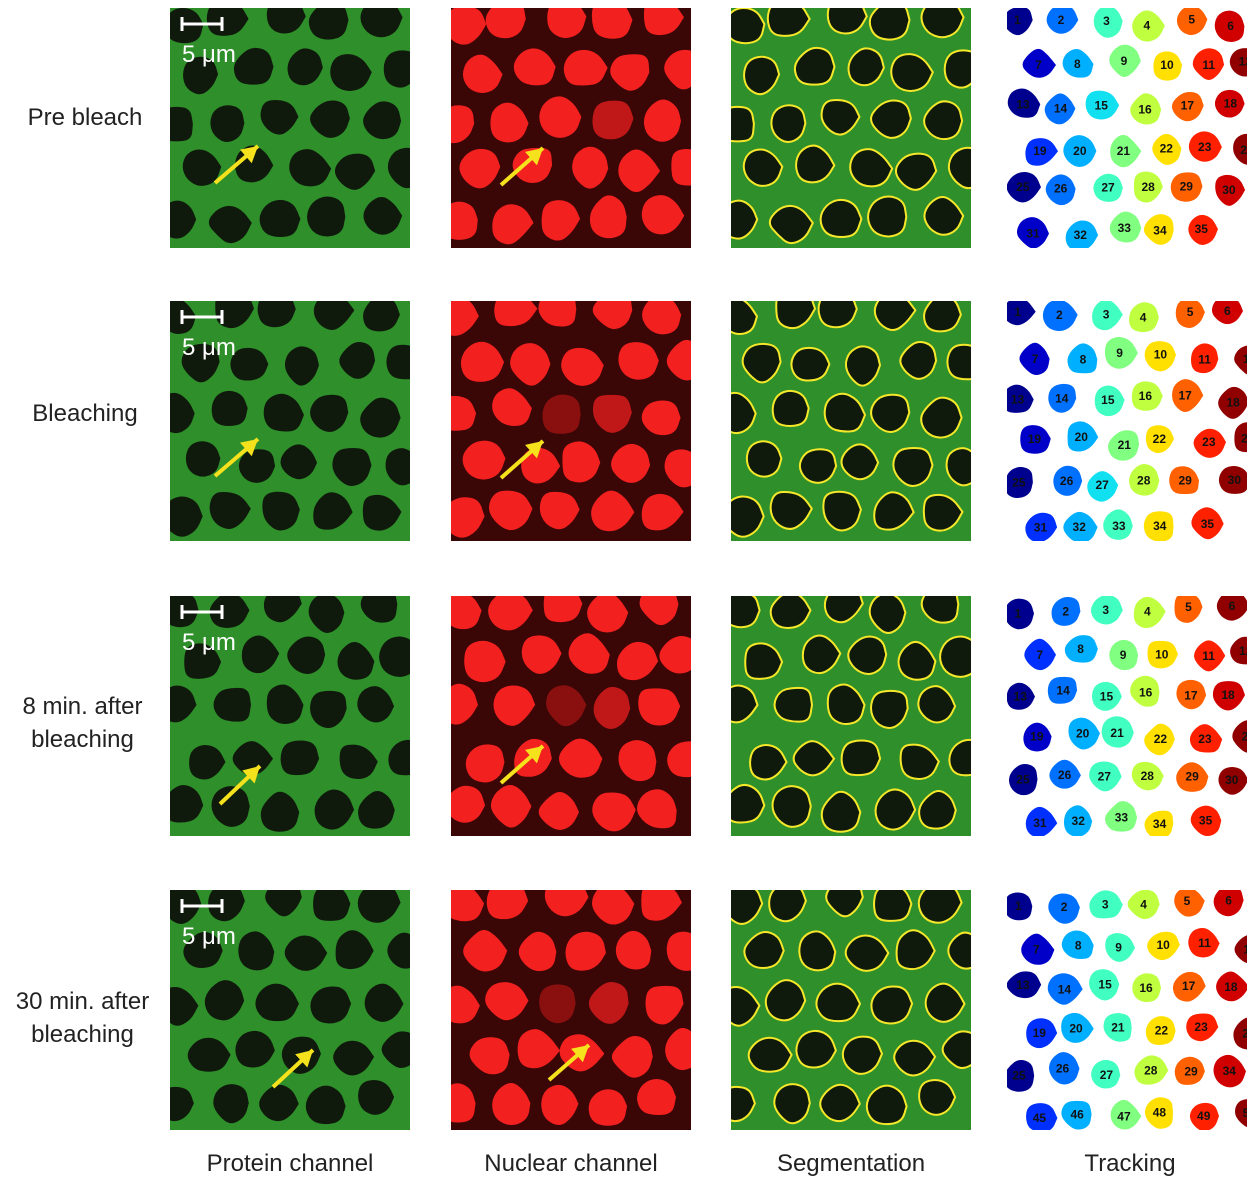  Describe the element at coordinates (1018, 906) in the screenshot. I see `track-id-label: 1` at that location.